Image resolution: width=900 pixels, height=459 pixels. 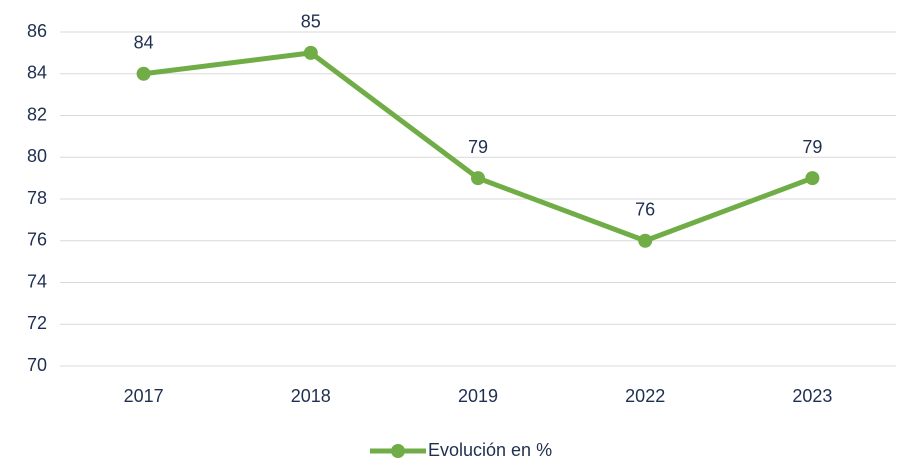 What do you see at coordinates (37, 114) in the screenshot?
I see `y-tick-label: 82` at bounding box center [37, 114].